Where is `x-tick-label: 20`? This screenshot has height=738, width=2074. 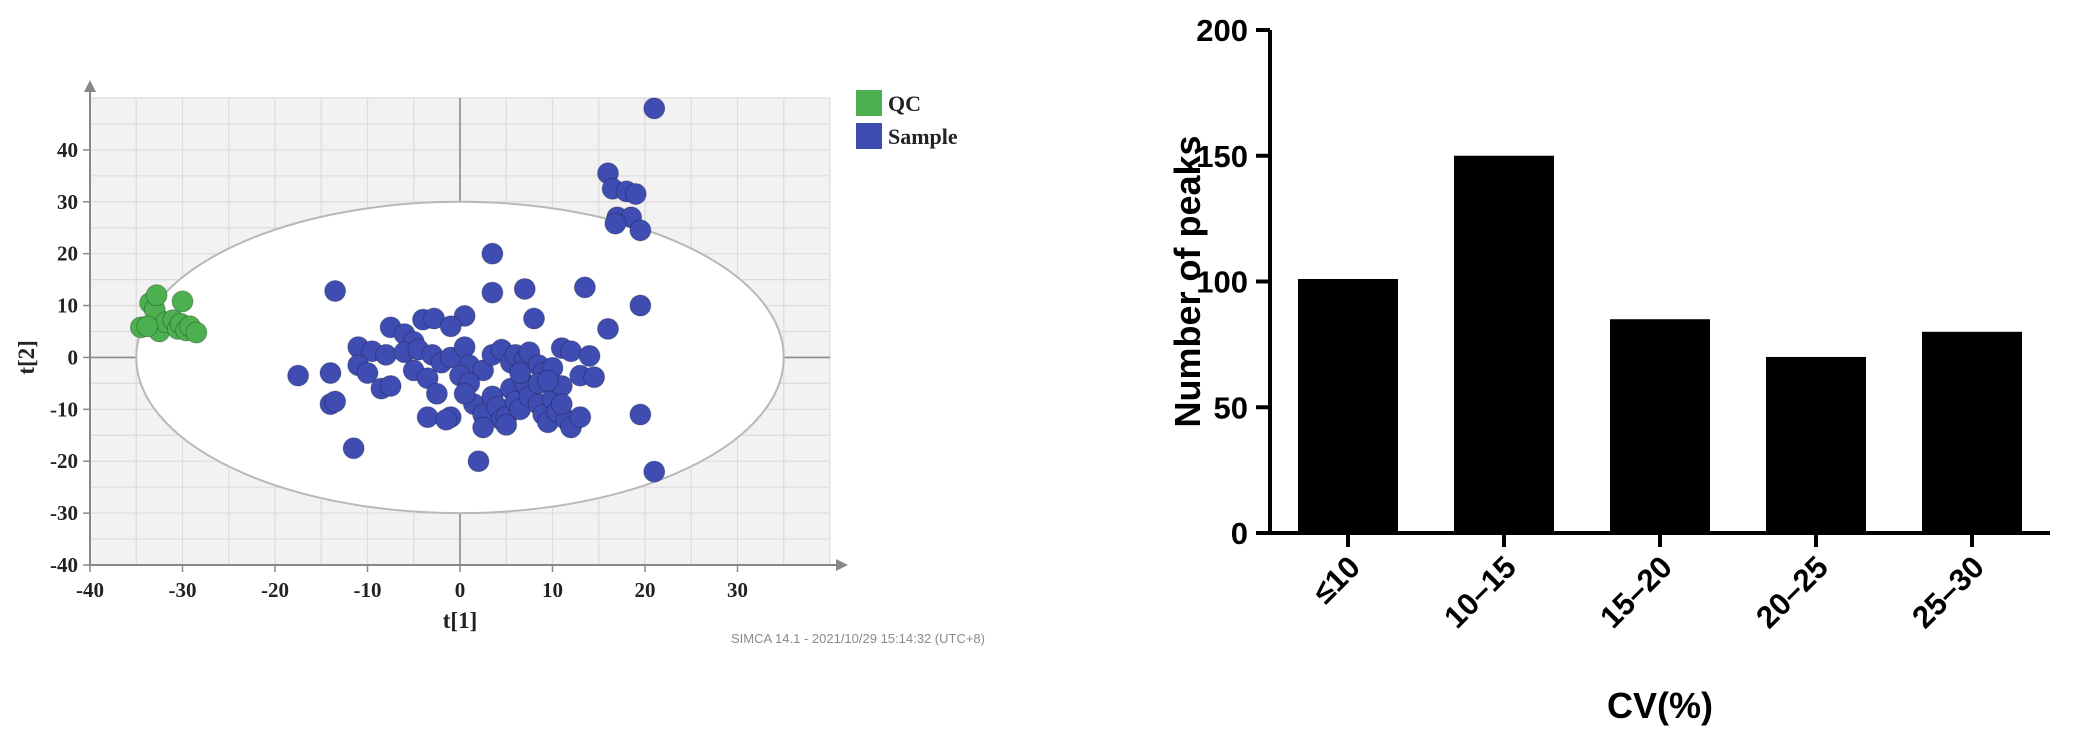 x-tick-label: 20 is located at coordinates (645, 590).